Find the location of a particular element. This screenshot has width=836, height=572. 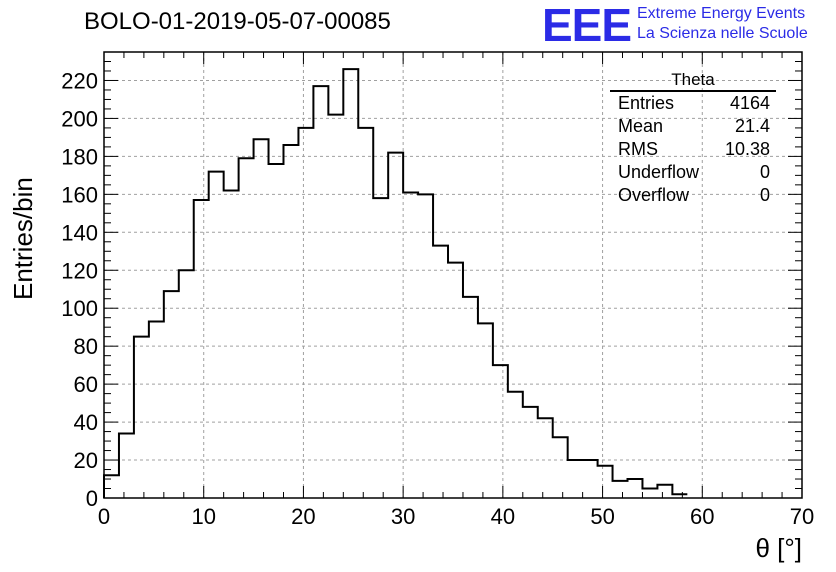

y-tick-label: 140 is located at coordinates (79, 232).